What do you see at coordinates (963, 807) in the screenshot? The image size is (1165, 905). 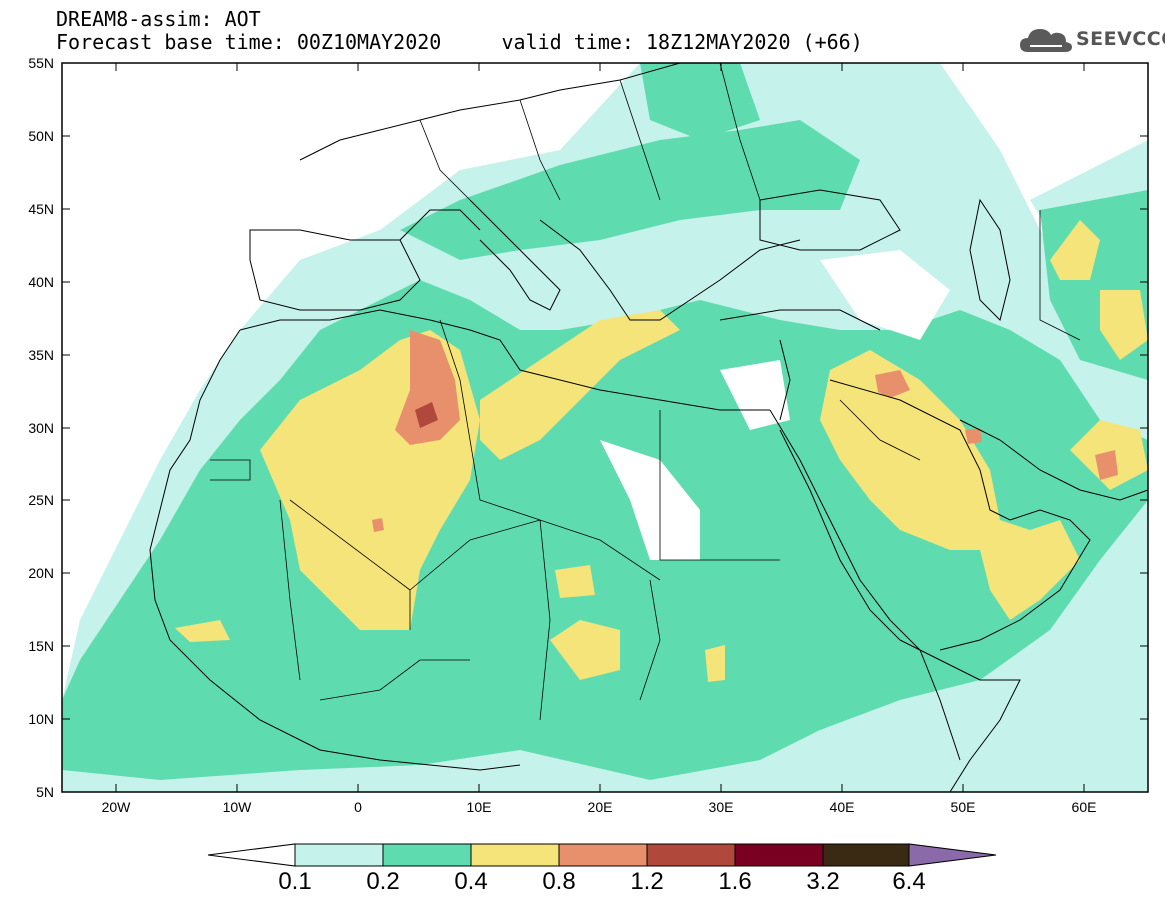 I see `lon-label-50e: 50E` at bounding box center [963, 807].